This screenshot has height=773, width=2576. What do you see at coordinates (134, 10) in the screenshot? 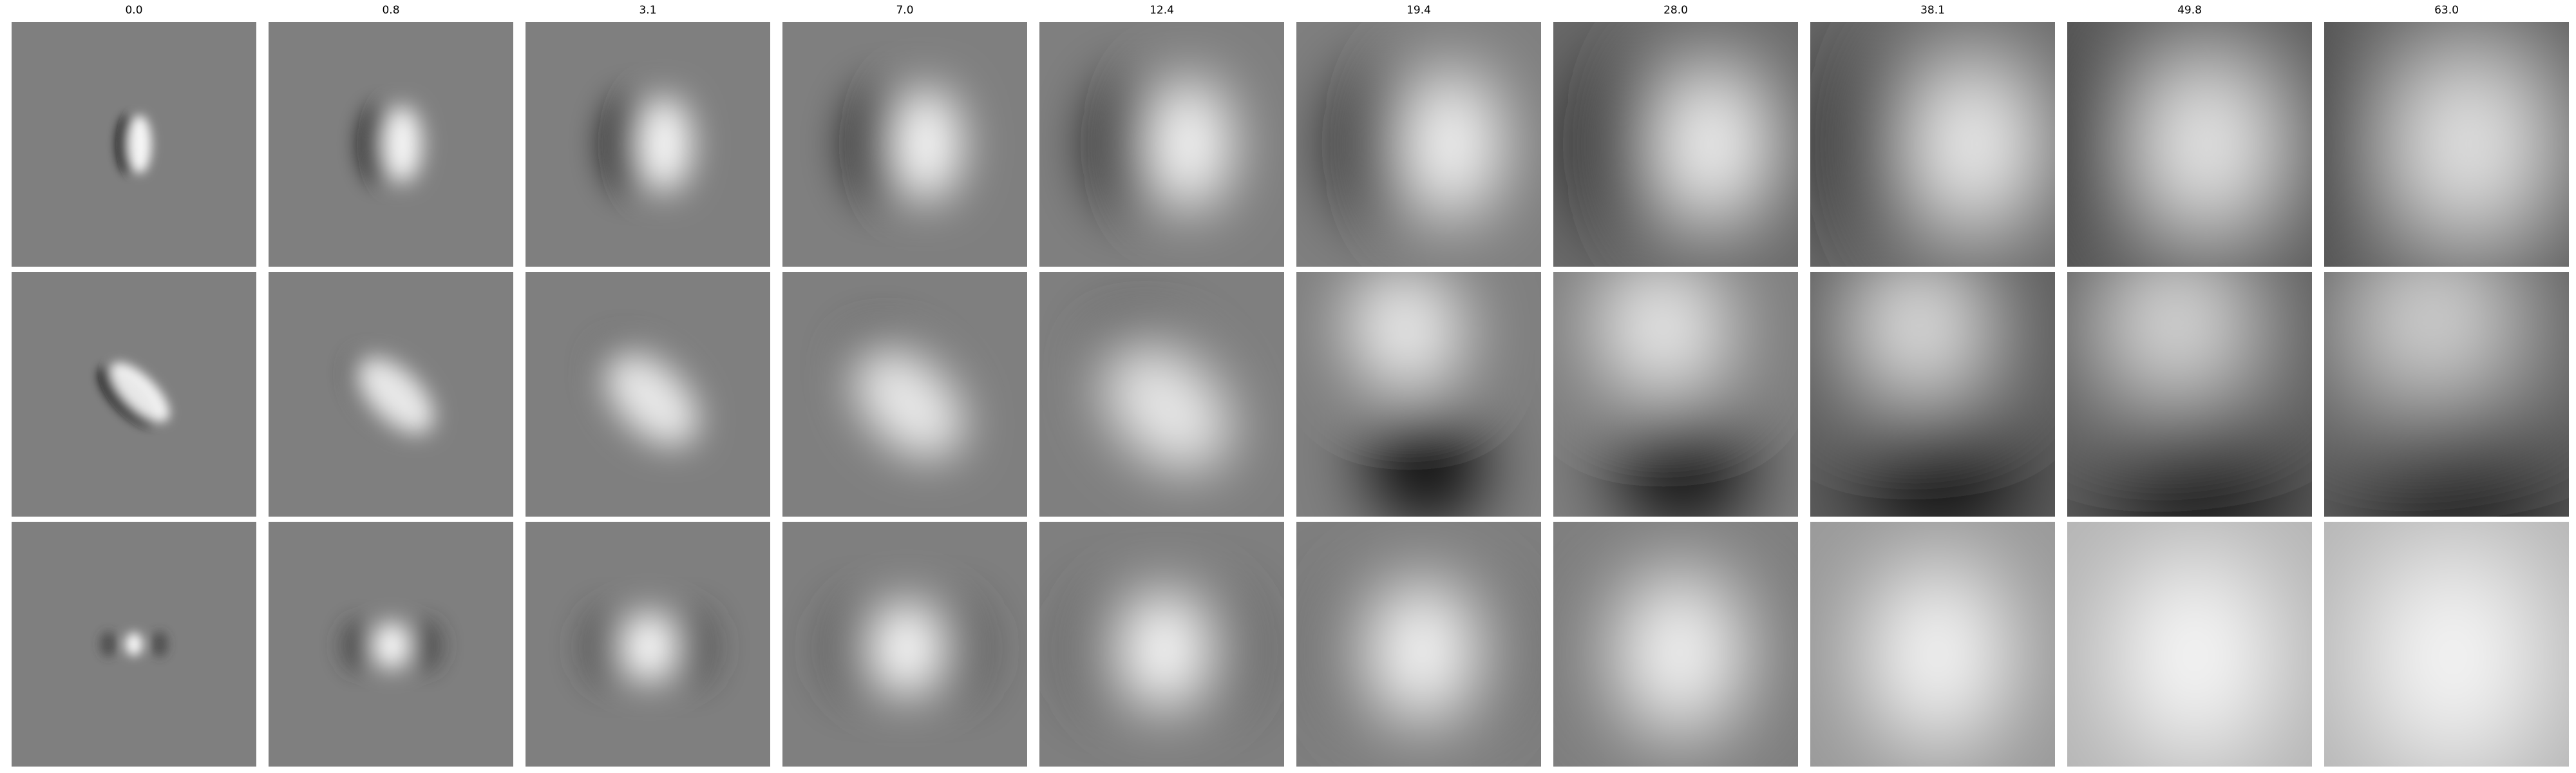
I see `column-title: 0.0` at bounding box center [134, 10].